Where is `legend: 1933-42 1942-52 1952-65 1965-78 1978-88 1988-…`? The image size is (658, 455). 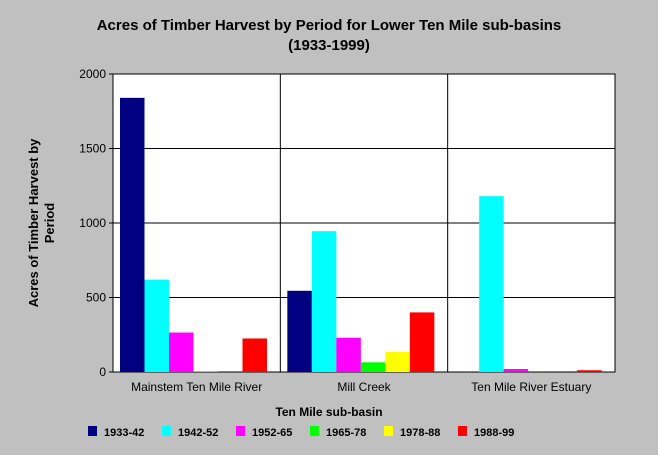 legend: 1933-42 1942-52 1952-65 1965-78 1978-88 1988-… is located at coordinates (301, 432).